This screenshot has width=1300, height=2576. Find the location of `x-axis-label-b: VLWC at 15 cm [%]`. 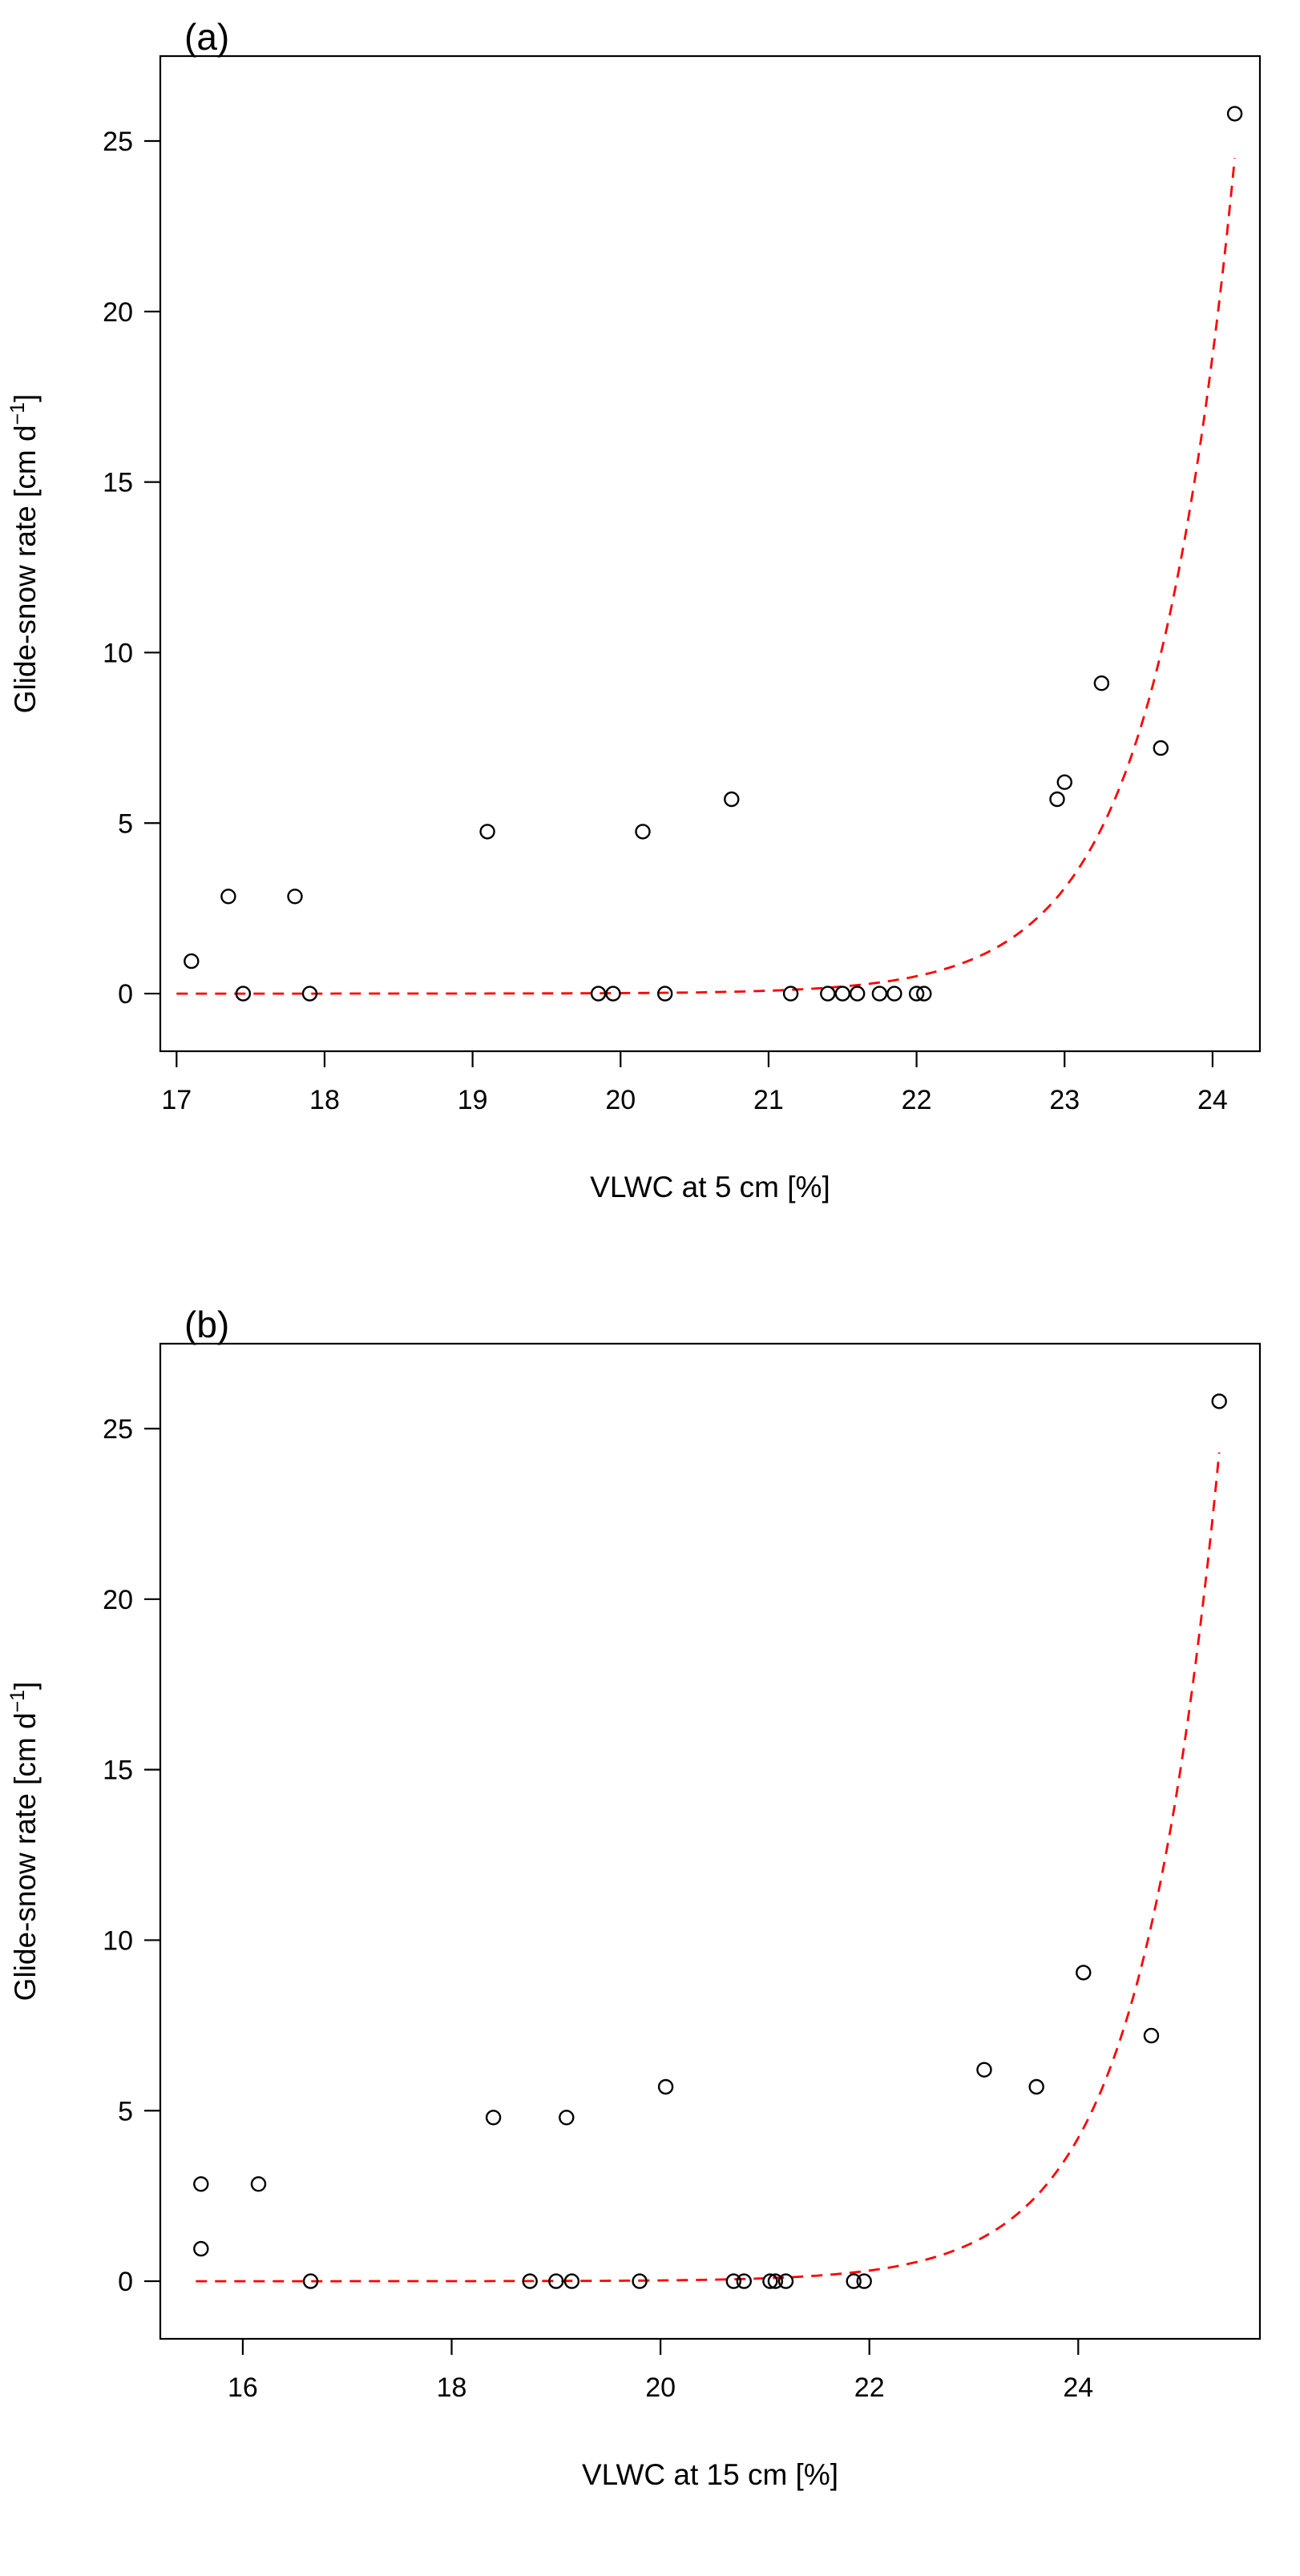

x-axis-label-b: VLWC at 15 cm [%] is located at coordinates (710, 2474).